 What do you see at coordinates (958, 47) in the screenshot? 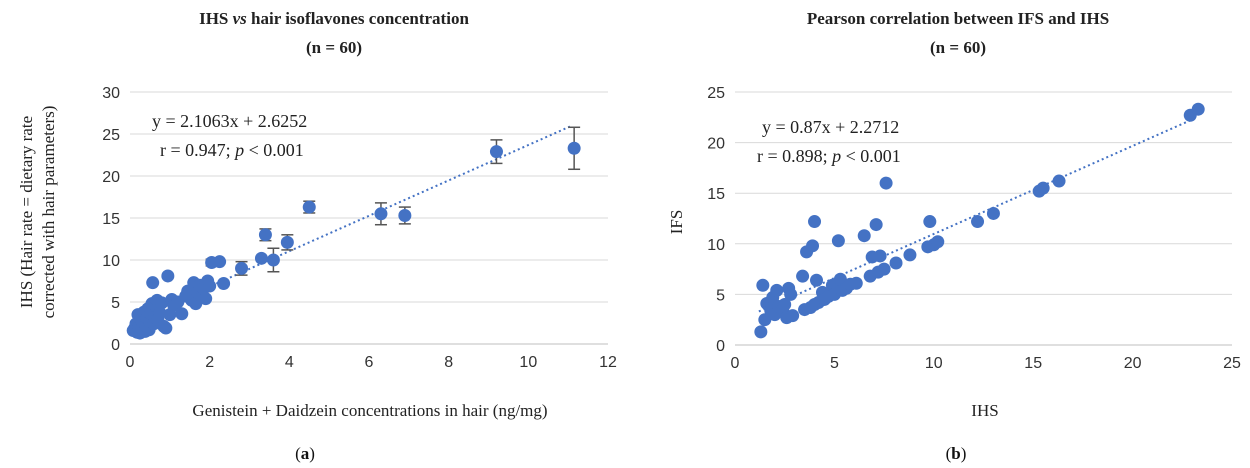
I see `chart-b-title-line2: (n = 60)` at bounding box center [958, 47].